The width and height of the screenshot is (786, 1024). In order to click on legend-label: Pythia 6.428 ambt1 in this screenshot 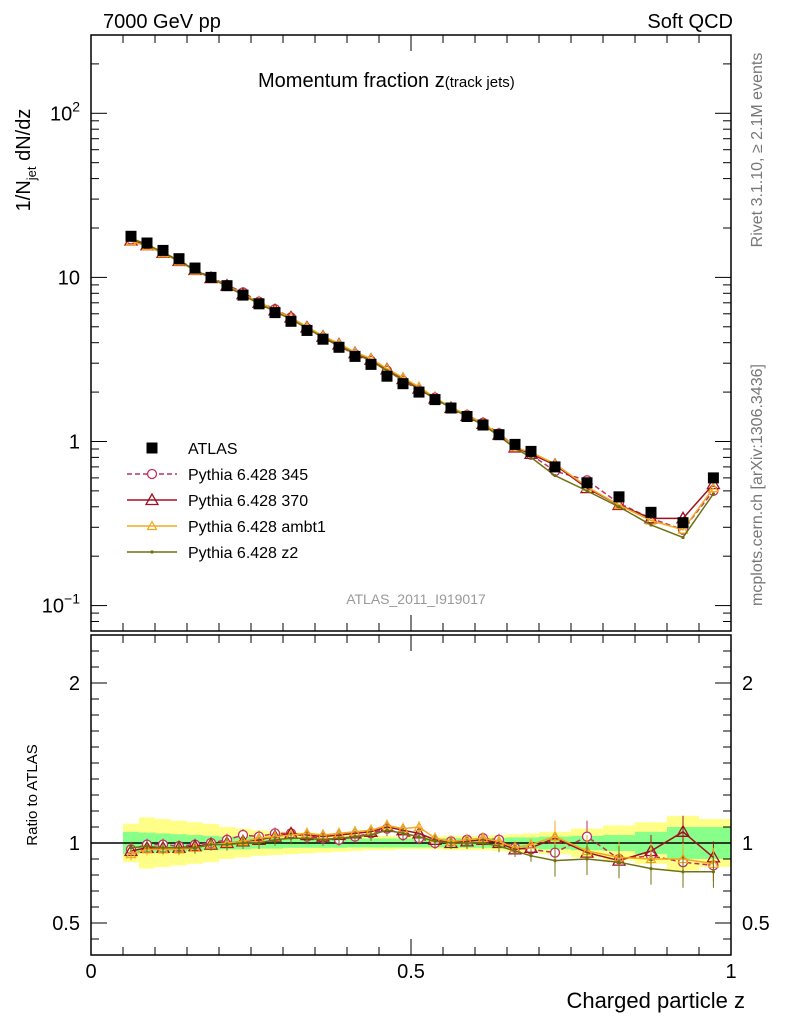, I will do `click(257, 527)`.